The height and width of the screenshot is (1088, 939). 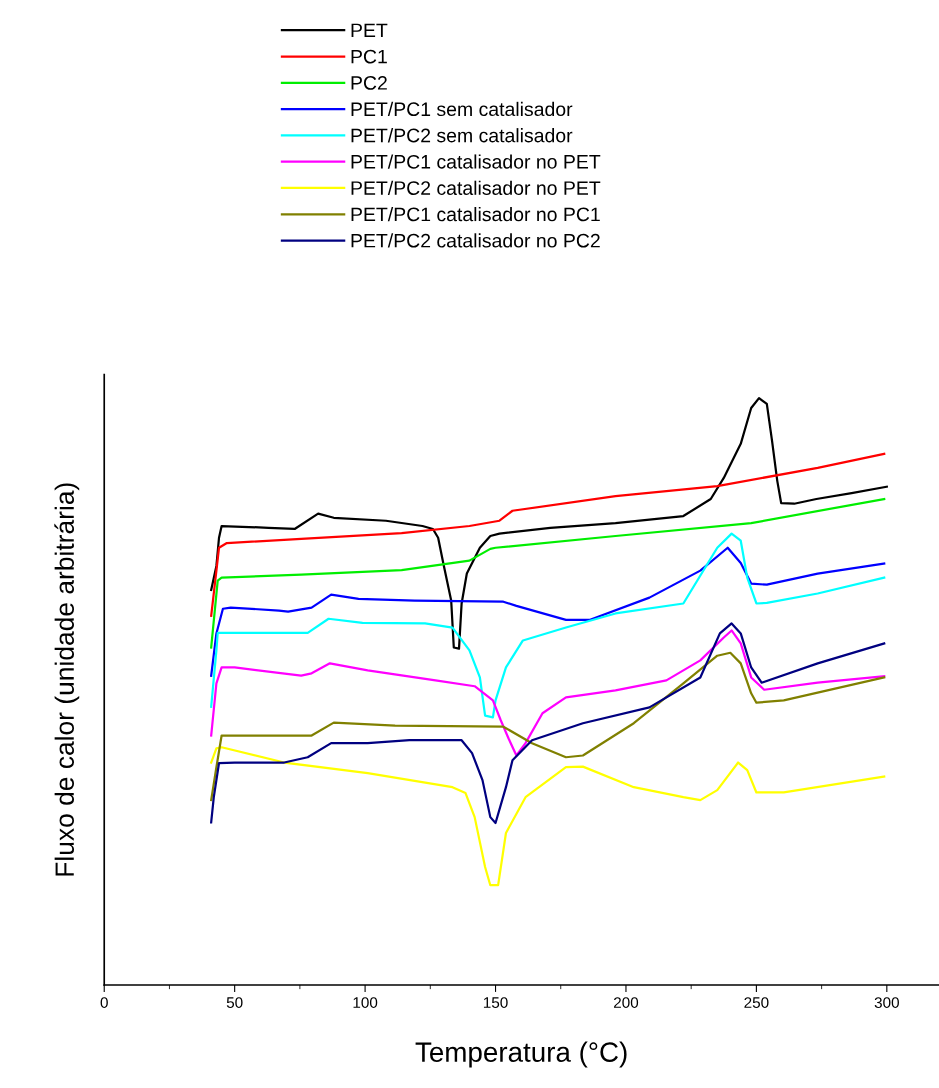 I want to click on x-tick-label: 250, so click(x=756, y=1002).